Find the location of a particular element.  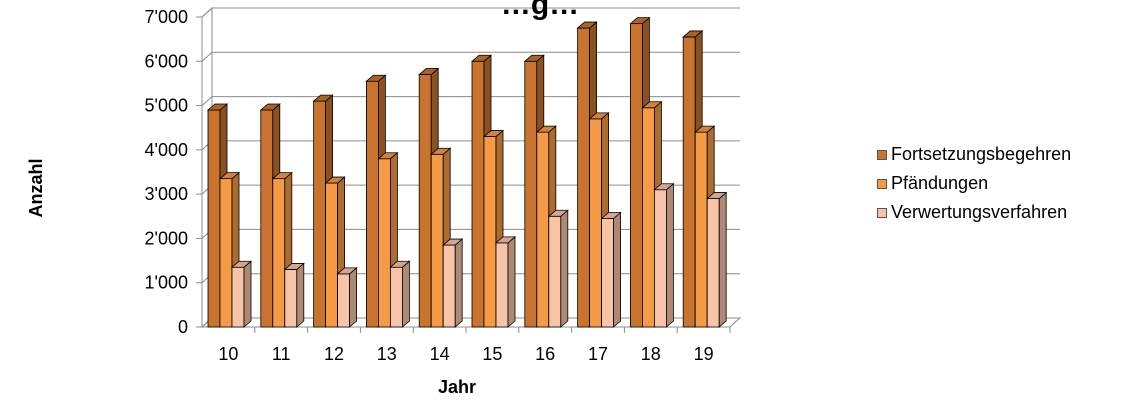

y-tick-label: 7'000 is located at coordinates (166, 17).